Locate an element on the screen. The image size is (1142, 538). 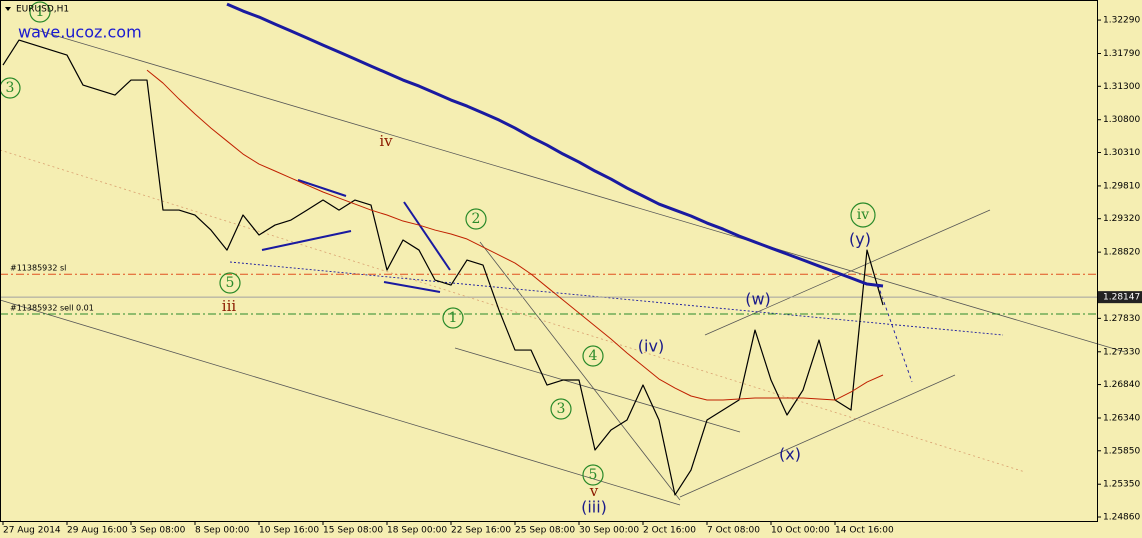
y-tick-label: 1.31790 is located at coordinates (1121, 54).